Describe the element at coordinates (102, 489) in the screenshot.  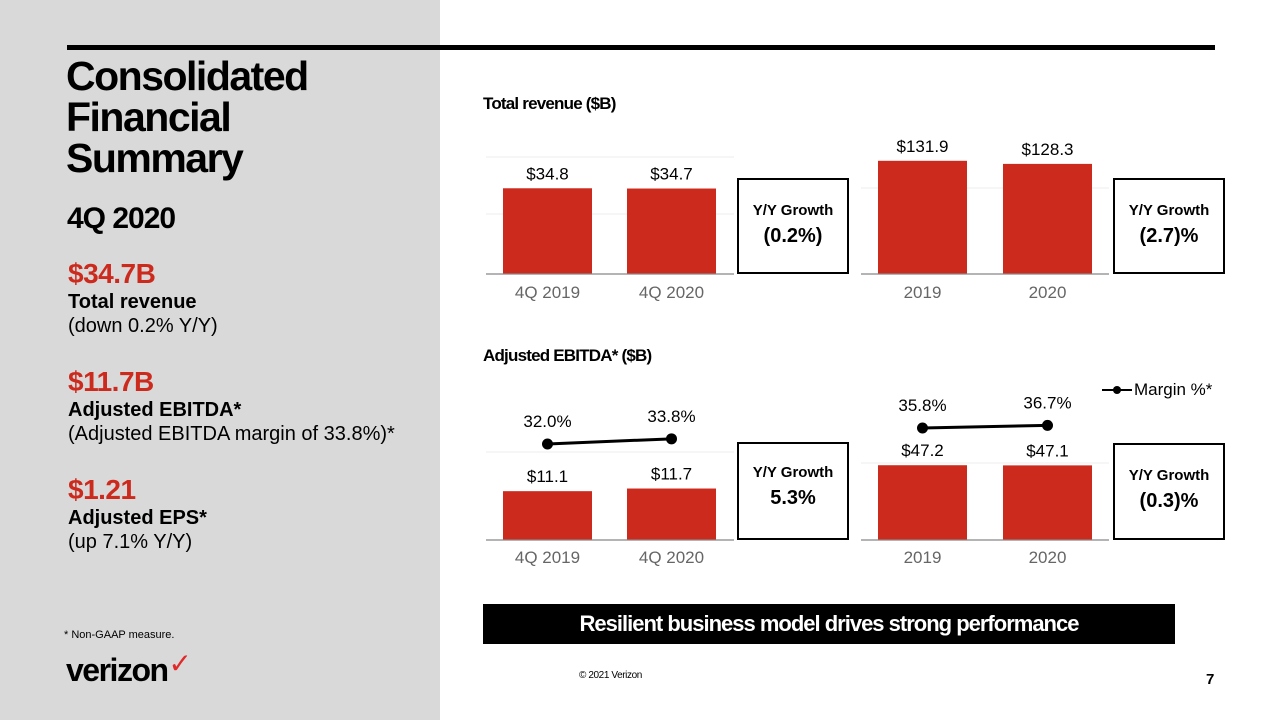
I see `metric-value: $1.21` at that location.